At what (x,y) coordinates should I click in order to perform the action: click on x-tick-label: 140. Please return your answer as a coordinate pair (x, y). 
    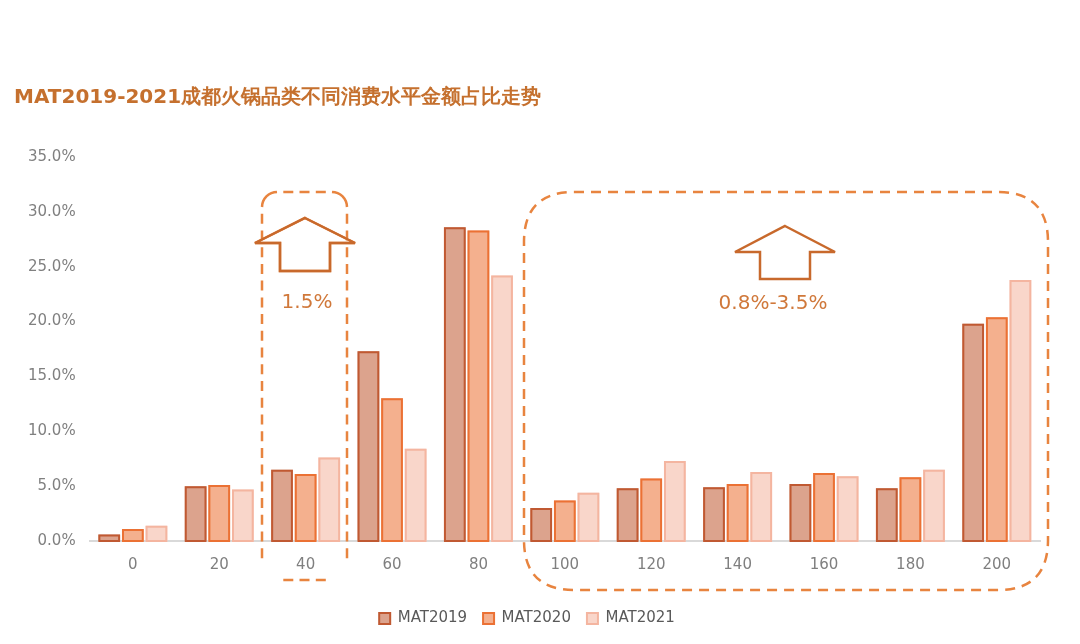
    Looking at the image, I should click on (737, 563).